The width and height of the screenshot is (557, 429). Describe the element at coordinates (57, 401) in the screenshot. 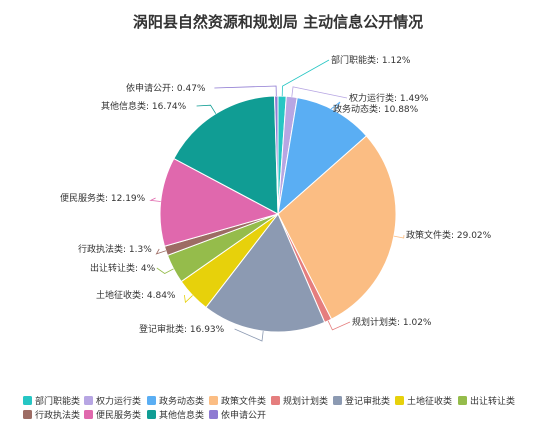

I see `legend-label-1: 部门职能类` at that location.